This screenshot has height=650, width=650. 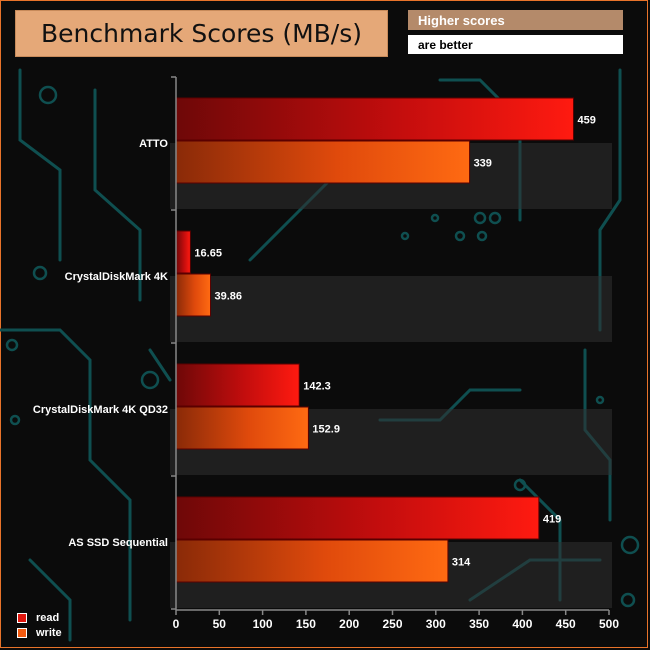 What do you see at coordinates (349, 624) in the screenshot?
I see `x-tick-label-4: 200` at bounding box center [349, 624].